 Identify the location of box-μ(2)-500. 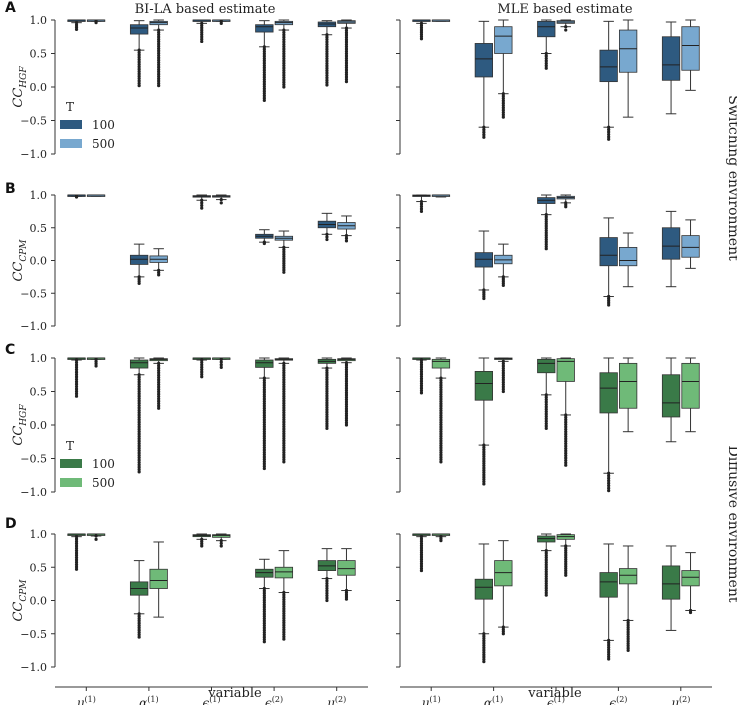
(346, 392).